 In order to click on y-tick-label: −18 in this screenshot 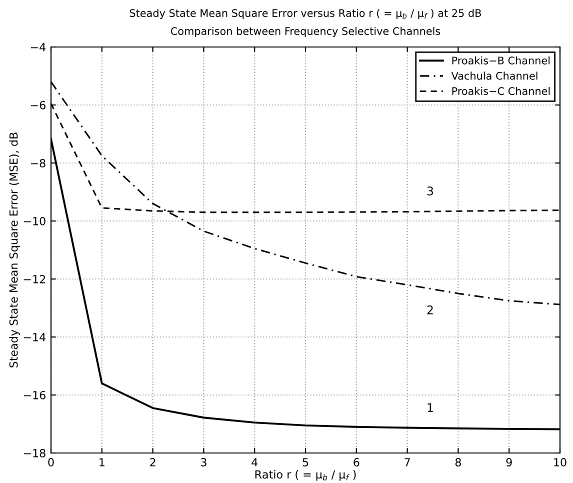, I will do `click(35, 453)`.